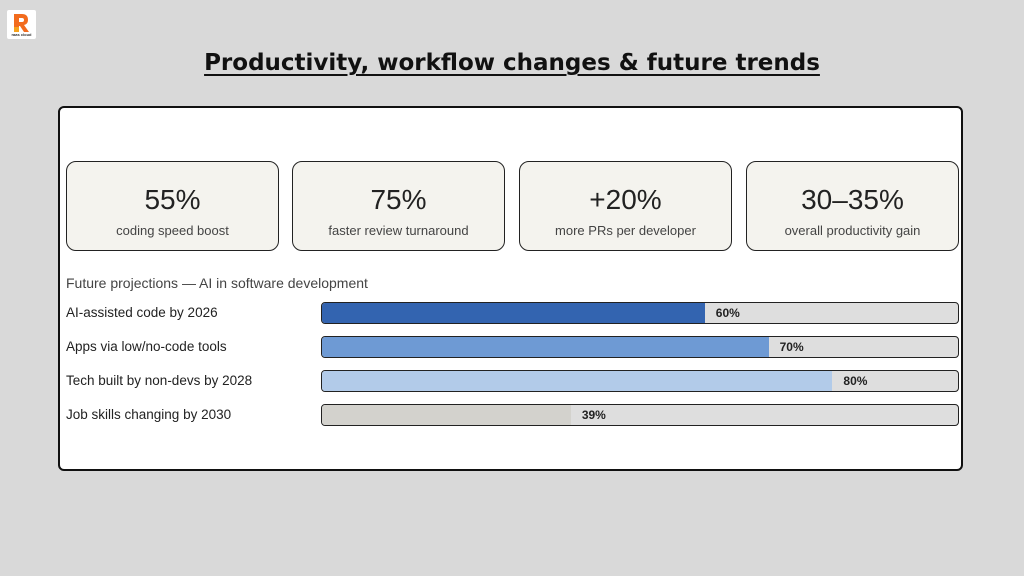 The height and width of the screenshot is (576, 1024). Describe the element at coordinates (625, 230) in the screenshot. I see `stat-label: more PRs per developer` at that location.